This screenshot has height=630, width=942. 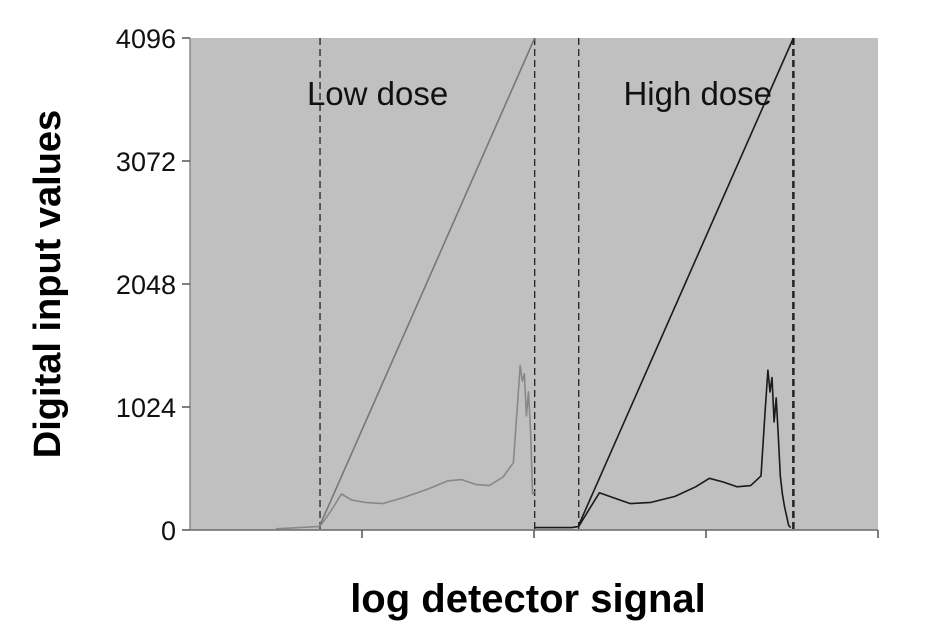 I want to click on annotations: Low dose High dose, so click(x=539, y=93).